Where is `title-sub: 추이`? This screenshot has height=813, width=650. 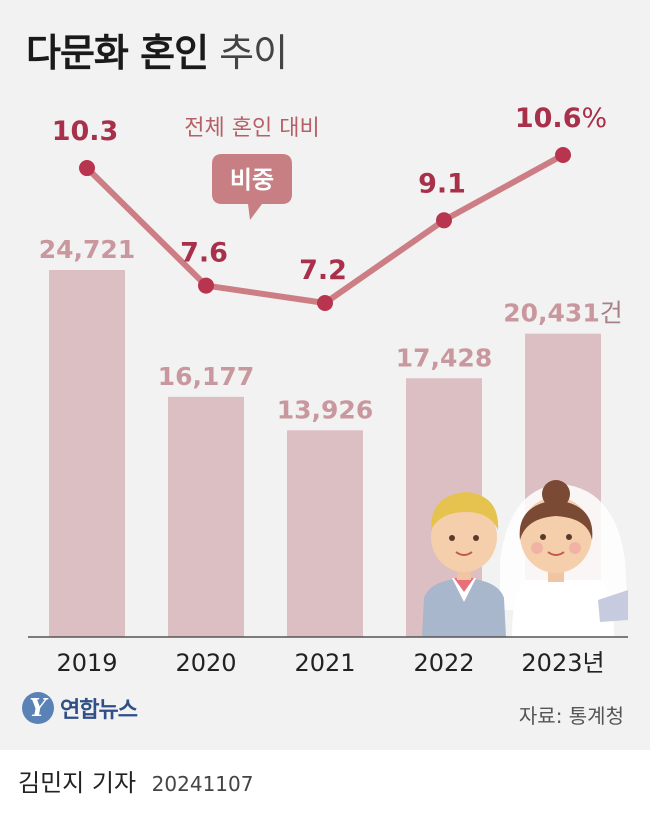
title-sub: 추이 is located at coordinates (253, 53).